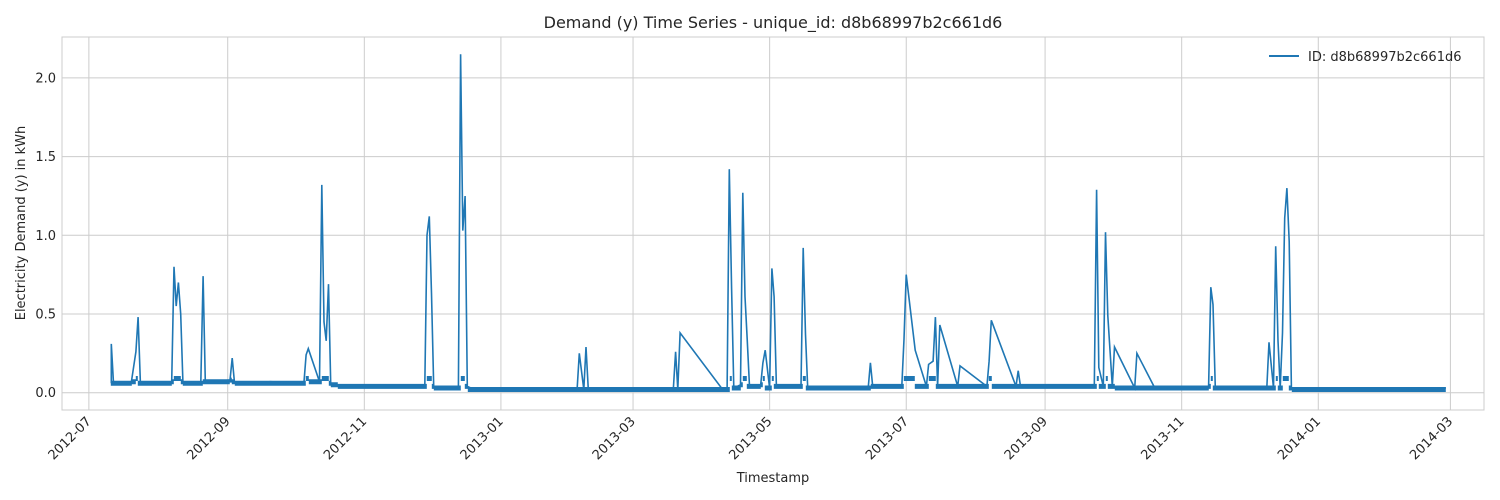 Image resolution: width=1500 pixels, height=500 pixels. Describe the element at coordinates (45, 314) in the screenshot. I see `y-tick-label: 0.5` at that location.